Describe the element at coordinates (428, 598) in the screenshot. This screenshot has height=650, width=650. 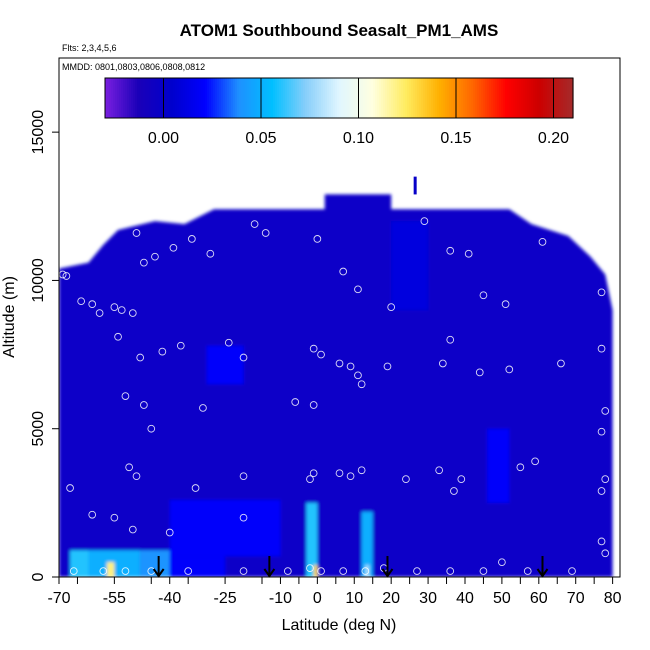
I see `x-tick-label: 30` at that location.